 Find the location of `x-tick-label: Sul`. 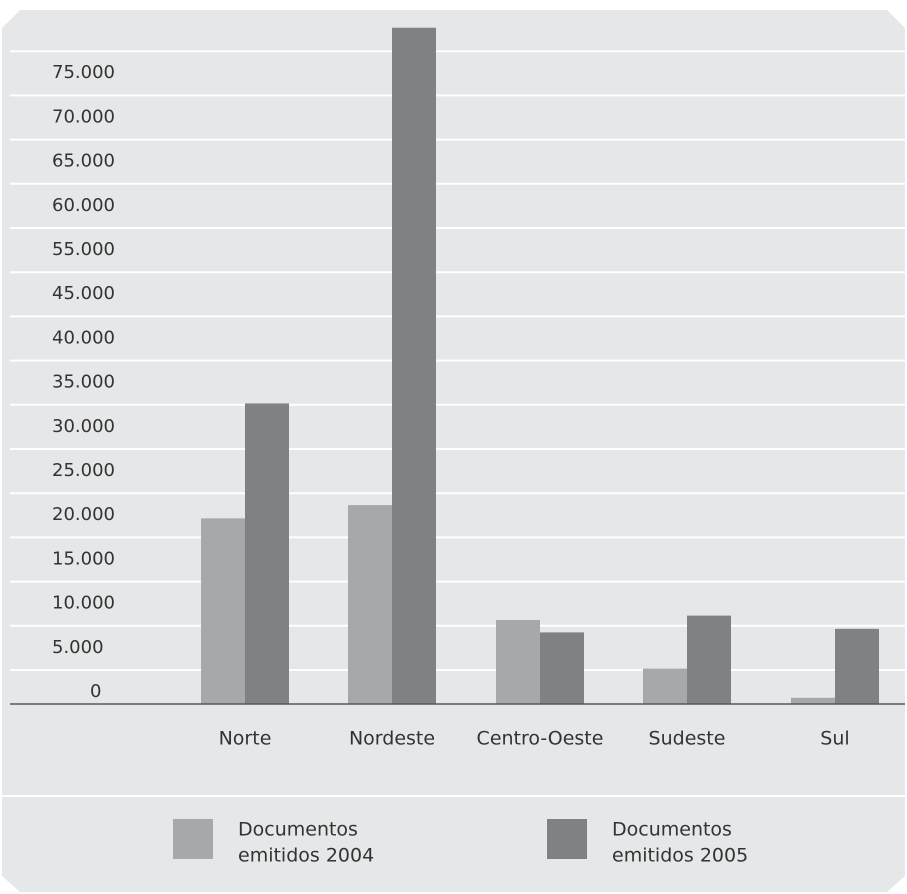

x-tick-label: Sul is located at coordinates (834, 739).